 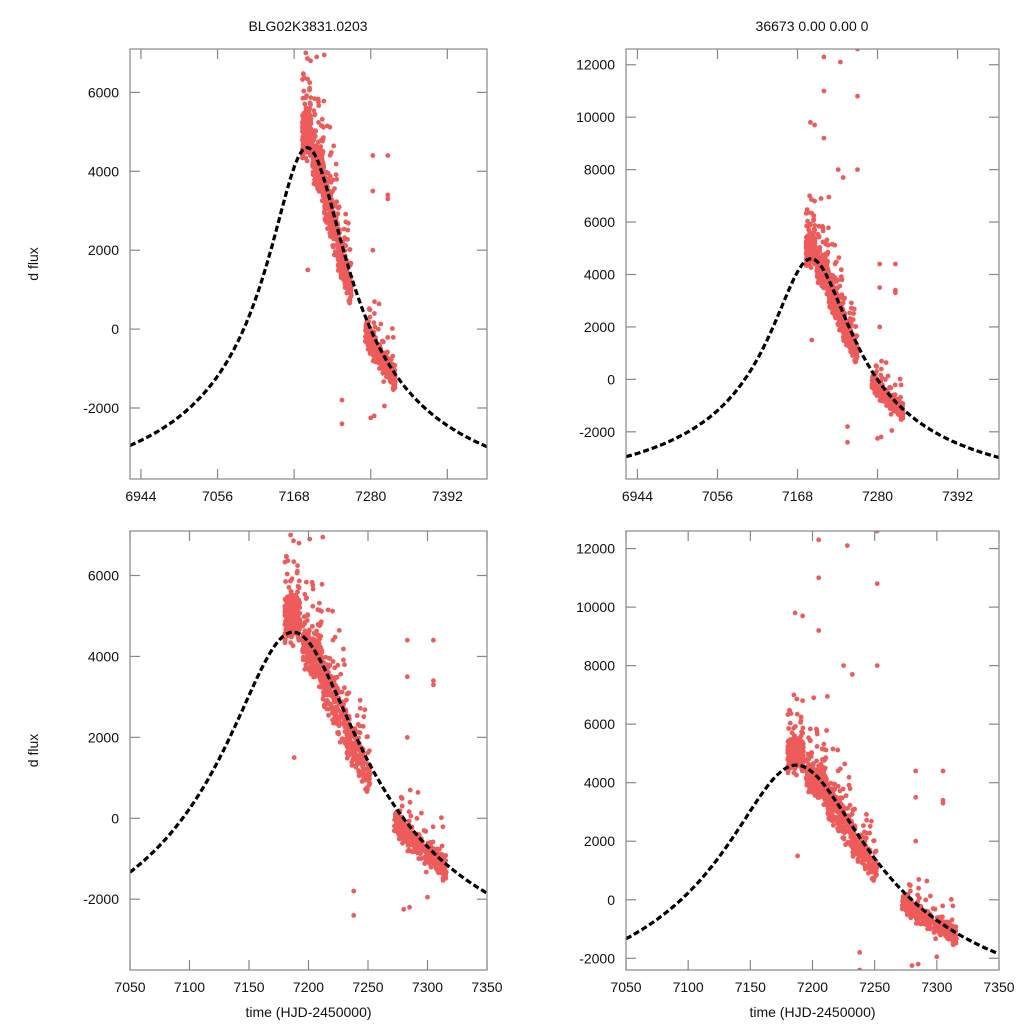 What do you see at coordinates (797, 496) in the screenshot?
I see `x-tick-label: 7168` at bounding box center [797, 496].